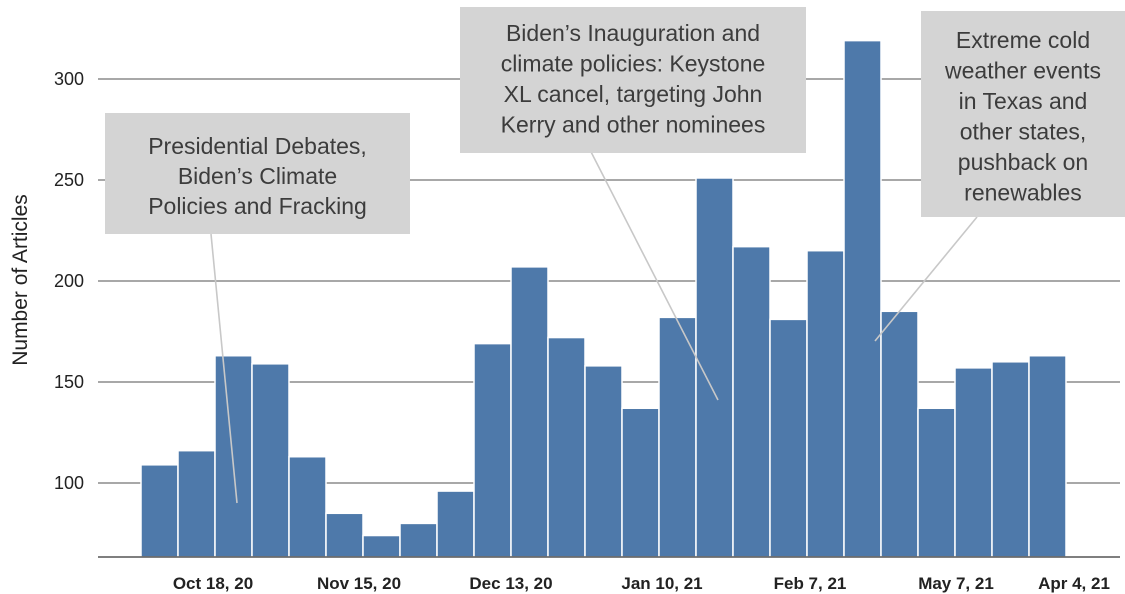  What do you see at coordinates (810, 583) in the screenshot?
I see `x-tick-label: Feb 7, 21` at bounding box center [810, 583].